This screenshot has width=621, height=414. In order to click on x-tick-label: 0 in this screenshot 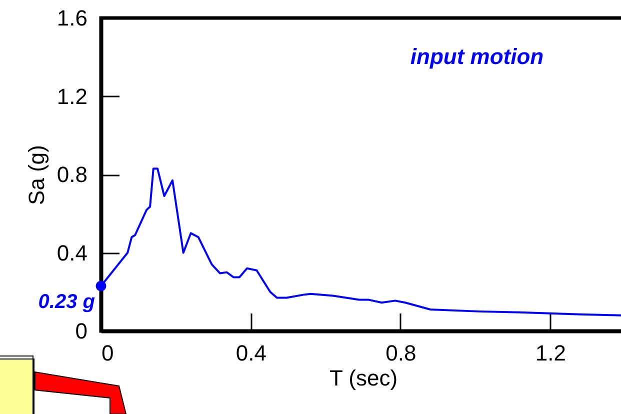, I will do `click(108, 353)`.